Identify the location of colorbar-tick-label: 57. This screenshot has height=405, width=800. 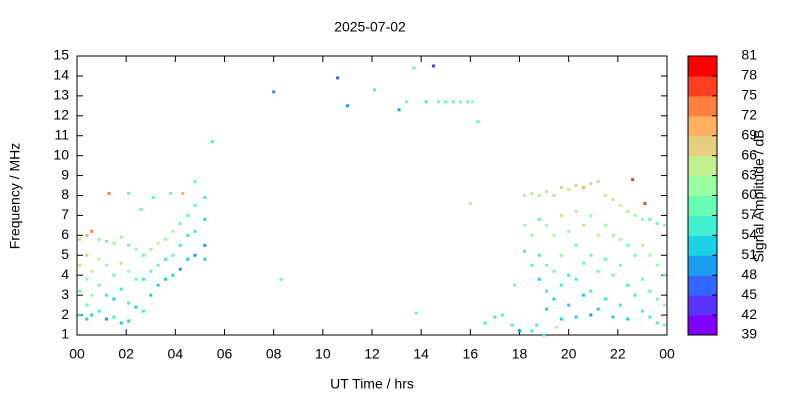
(749, 214).